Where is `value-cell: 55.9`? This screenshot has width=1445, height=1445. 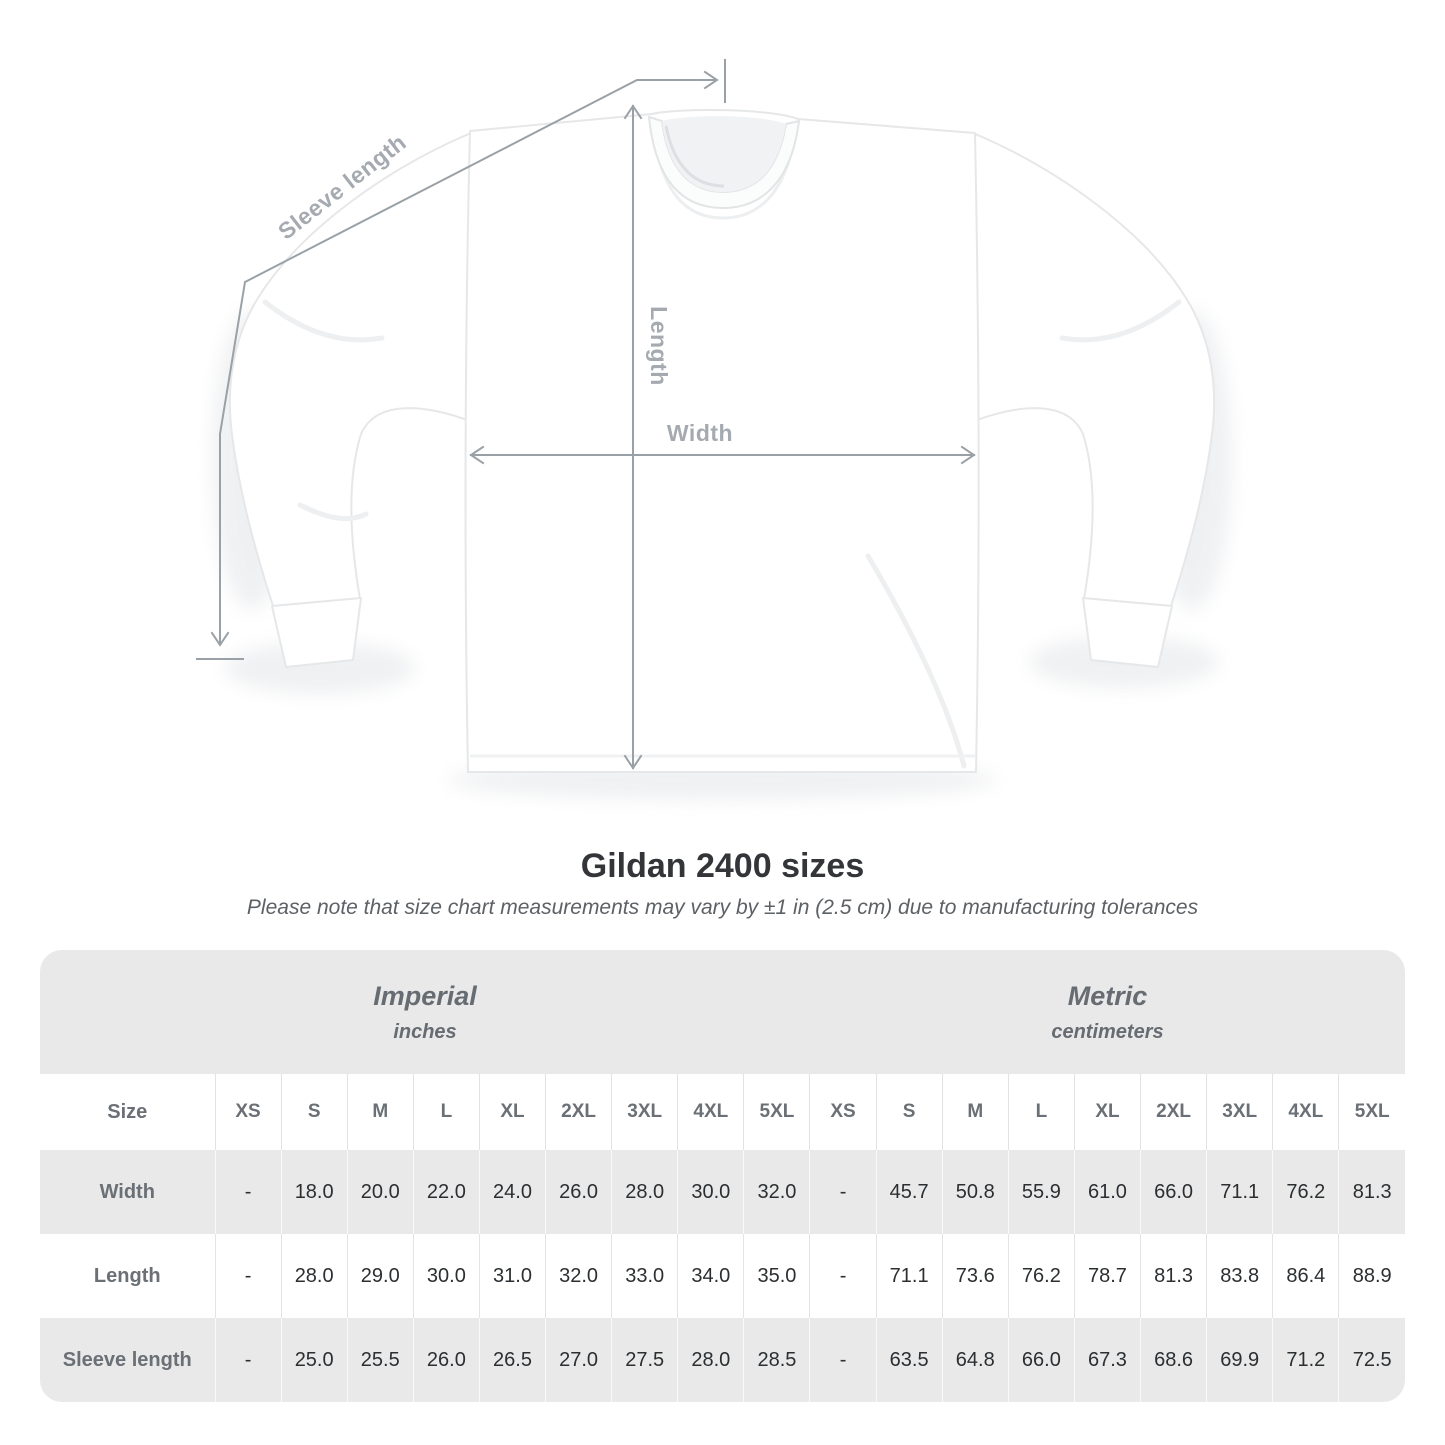 value-cell: 55.9 is located at coordinates (1041, 1192).